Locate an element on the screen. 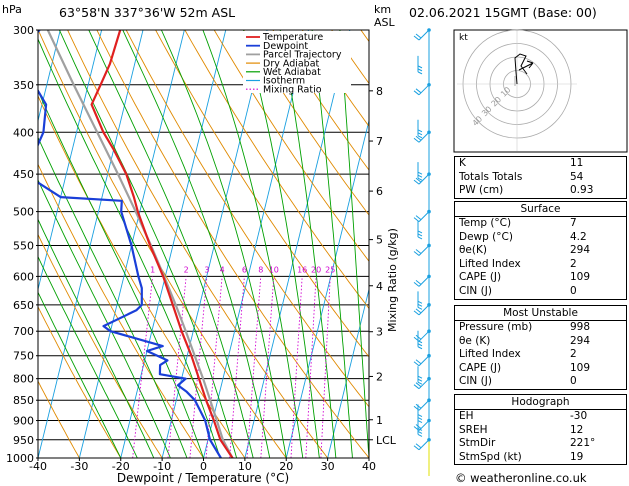 The width and height of the screenshot is (629, 486). mixing-ratio-label: 8 is located at coordinates (260, 269).